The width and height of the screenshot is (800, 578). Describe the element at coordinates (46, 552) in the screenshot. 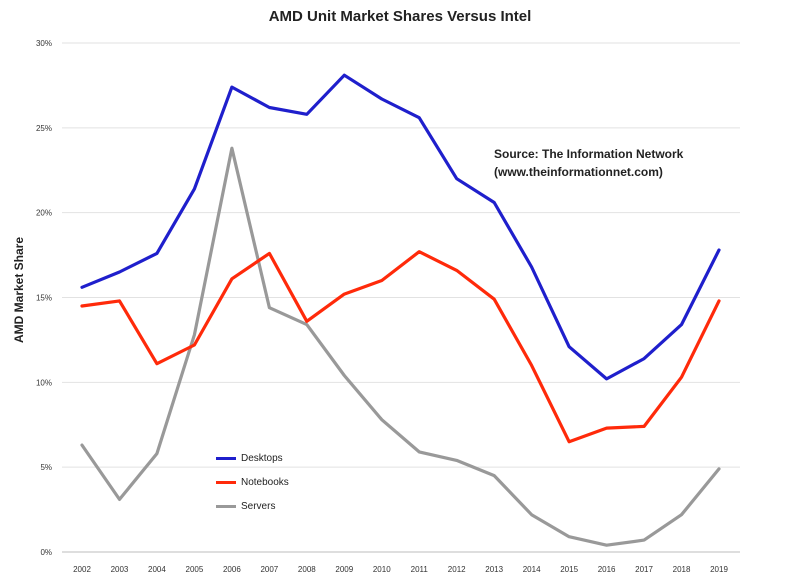

I see `y-tick-label: 0%` at that location.